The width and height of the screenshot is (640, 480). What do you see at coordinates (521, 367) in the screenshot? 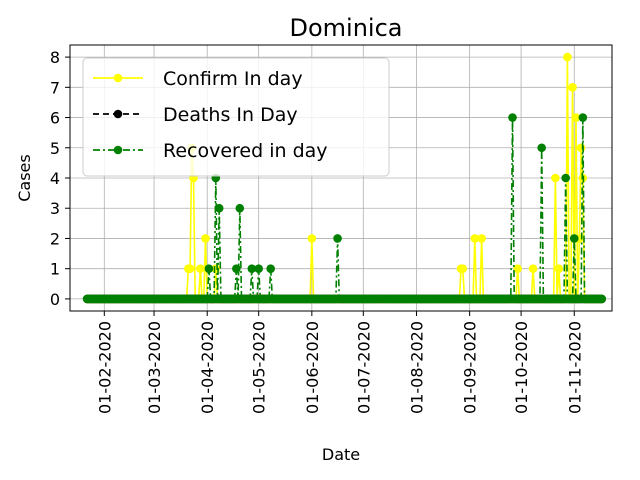
I see `x-tick-label: 01-10-2020` at bounding box center [521, 367].